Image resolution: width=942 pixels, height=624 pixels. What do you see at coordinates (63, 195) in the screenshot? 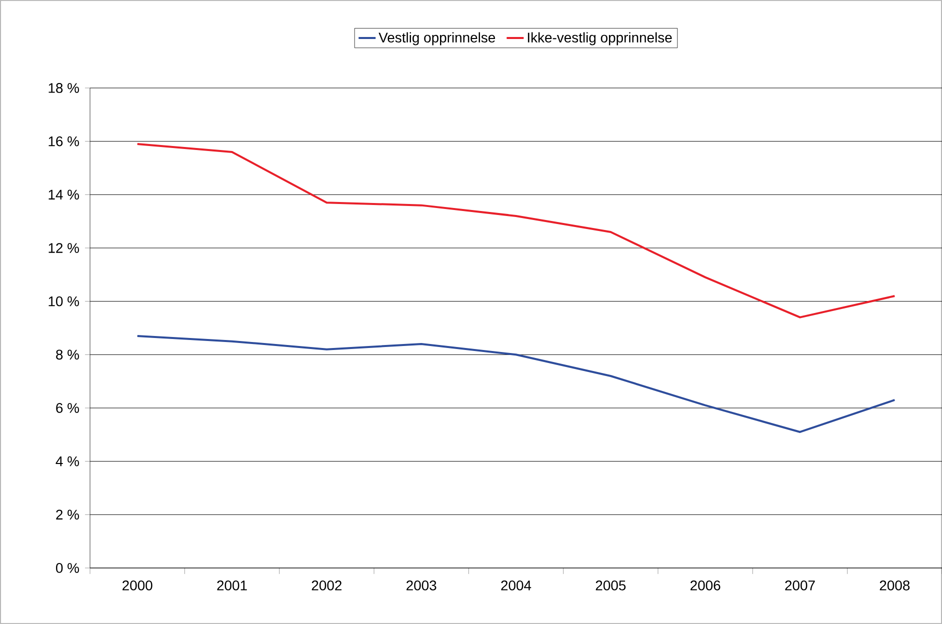
I see `y-tick-label: 14 %` at bounding box center [63, 195].